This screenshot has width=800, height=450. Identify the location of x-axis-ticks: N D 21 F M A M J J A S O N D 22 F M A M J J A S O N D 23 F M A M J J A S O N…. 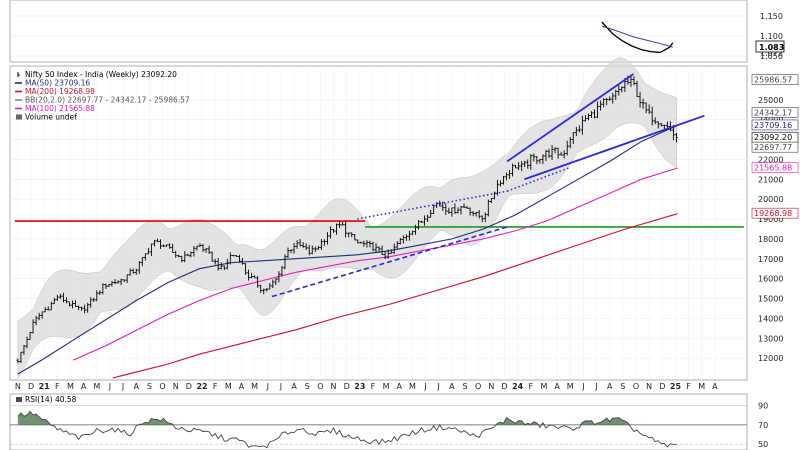
(366, 386).